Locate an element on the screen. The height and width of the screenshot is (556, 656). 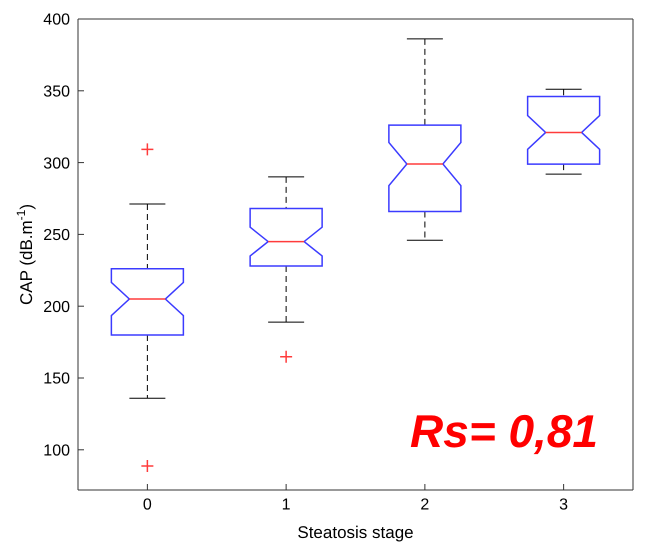
x-axis-title: Steatosis stage is located at coordinates (355, 532).